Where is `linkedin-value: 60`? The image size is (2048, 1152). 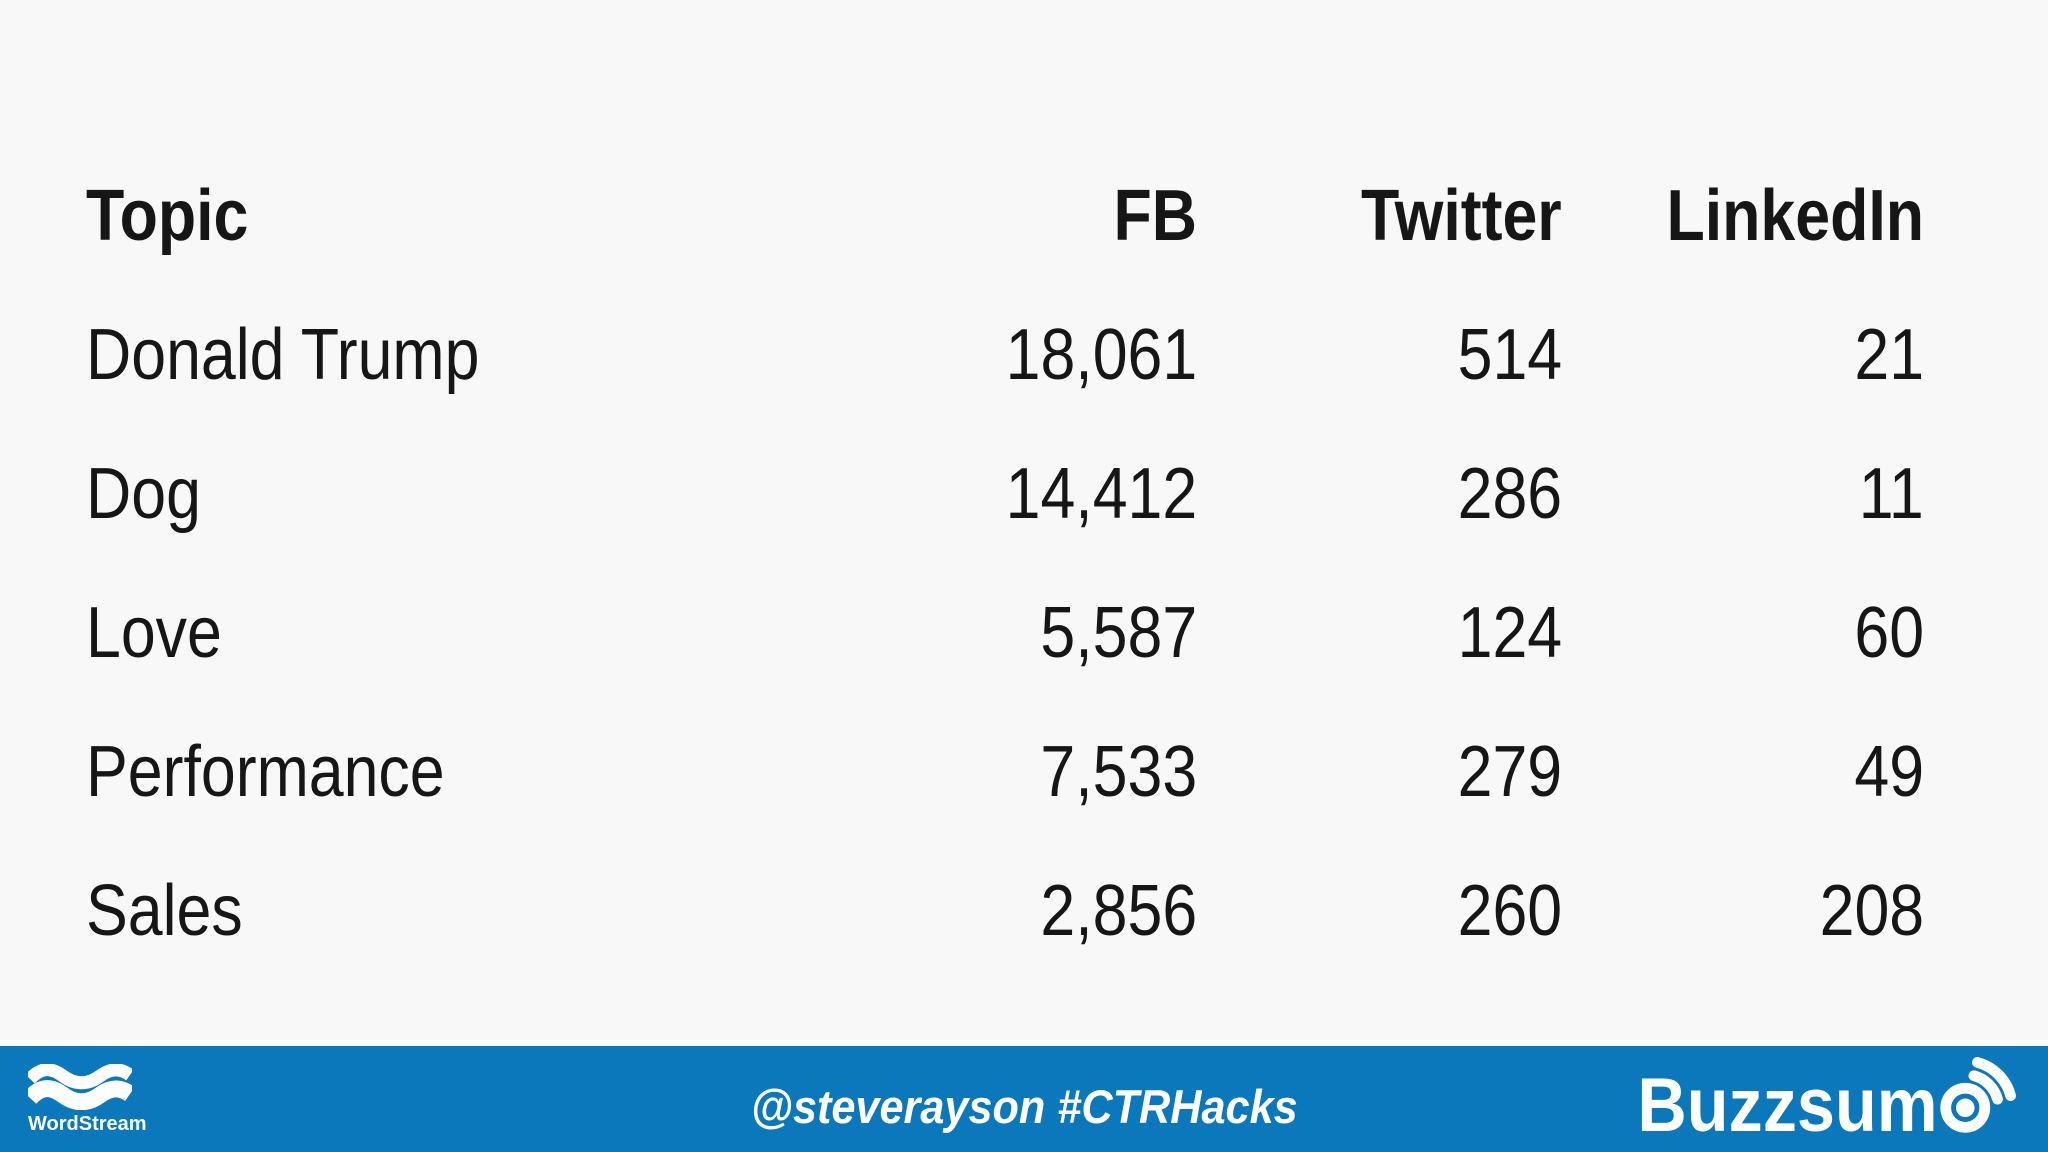
linkedin-value: 60 is located at coordinates (1889, 632).